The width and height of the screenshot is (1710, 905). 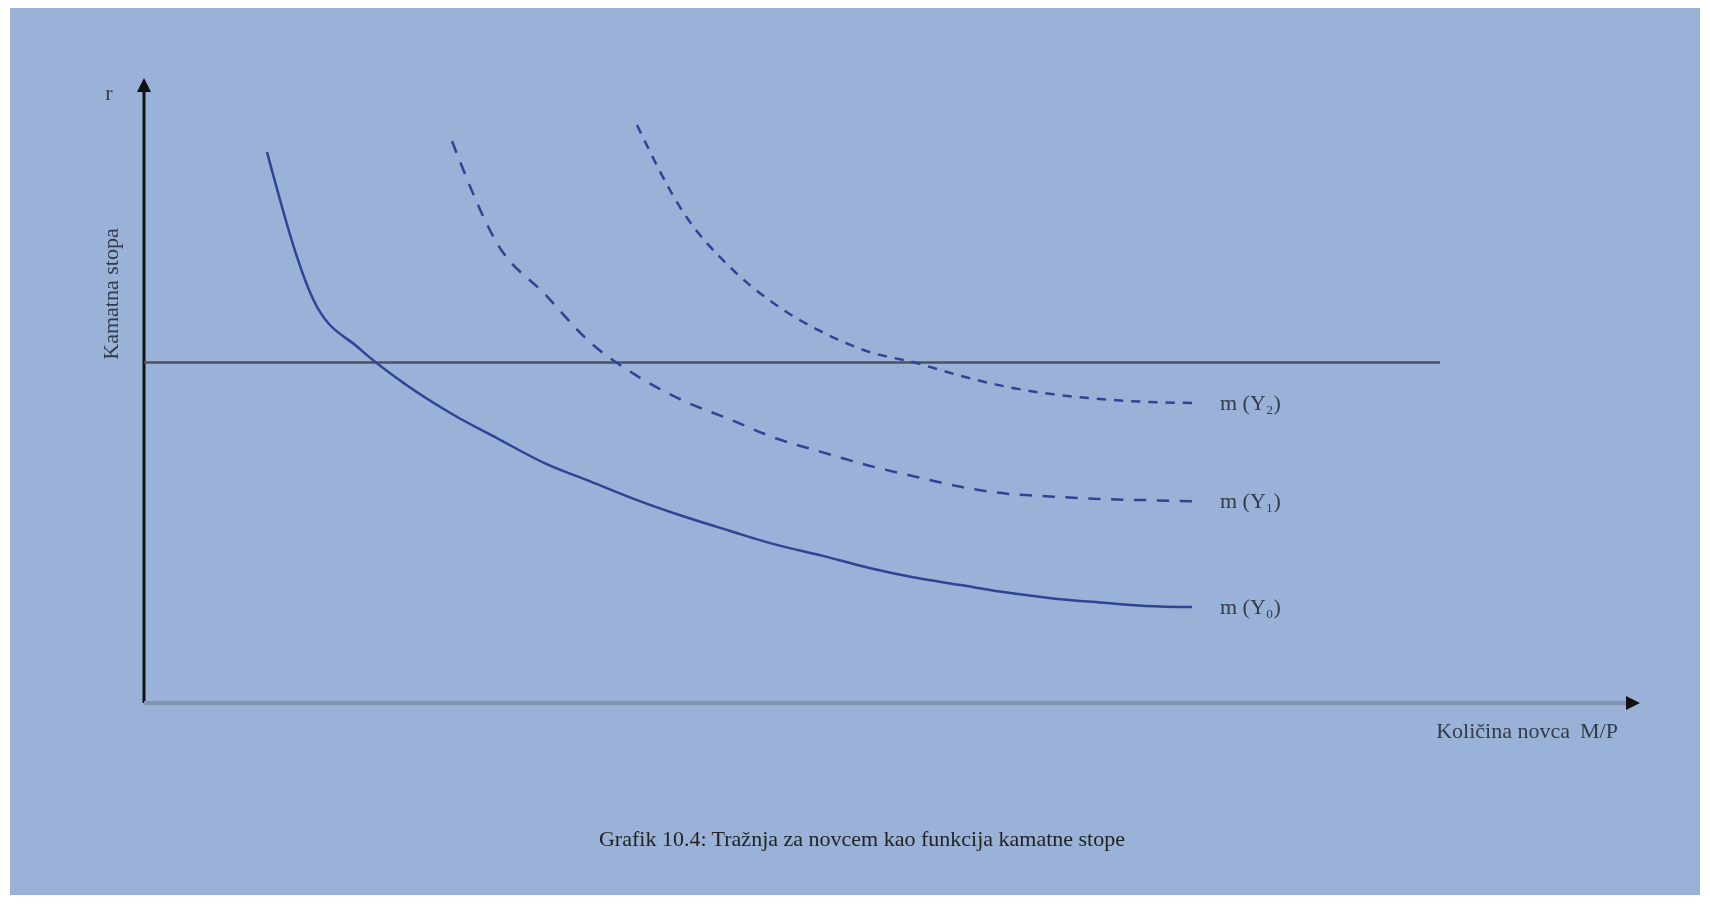 What do you see at coordinates (1250, 403) in the screenshot?
I see `series-label: m (Y₂)` at bounding box center [1250, 403].